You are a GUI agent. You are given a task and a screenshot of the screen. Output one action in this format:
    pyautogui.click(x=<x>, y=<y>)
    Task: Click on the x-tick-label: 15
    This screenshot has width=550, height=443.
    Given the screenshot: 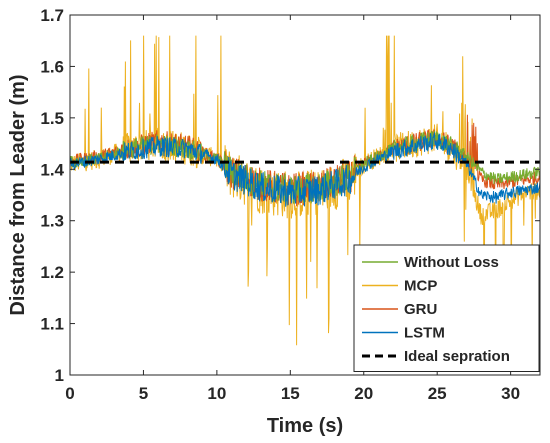 What is the action you would take?
    pyautogui.click(x=290, y=393)
    